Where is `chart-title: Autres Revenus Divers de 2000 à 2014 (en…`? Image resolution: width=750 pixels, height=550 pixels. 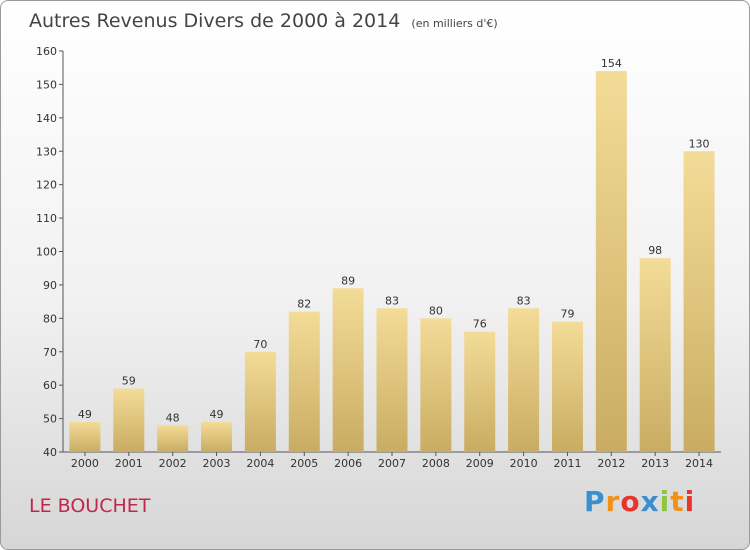 chart-title: Autres Revenus Divers de 2000 à 2014 (en… is located at coordinates (263, 21).